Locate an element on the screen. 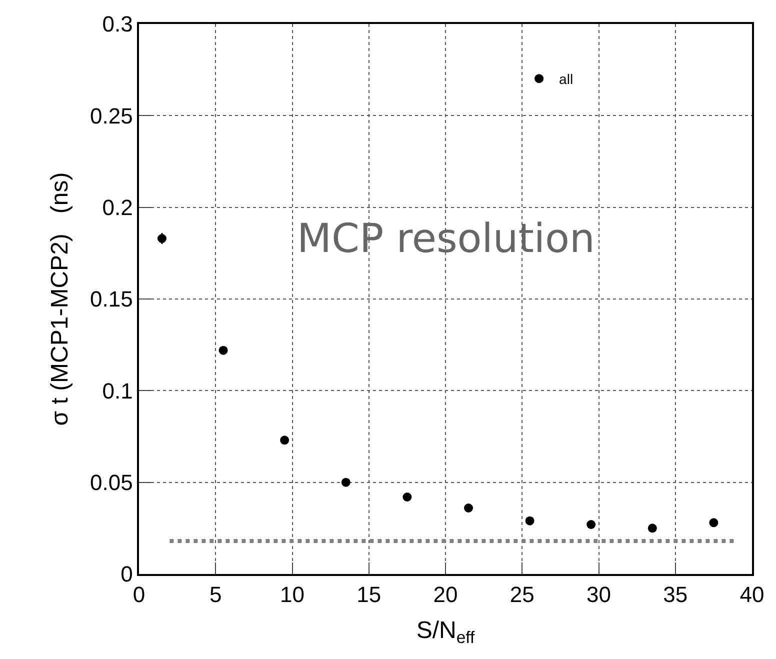 This screenshot has height=659, width=776. y-tick-label: 0.2 is located at coordinates (117, 207).